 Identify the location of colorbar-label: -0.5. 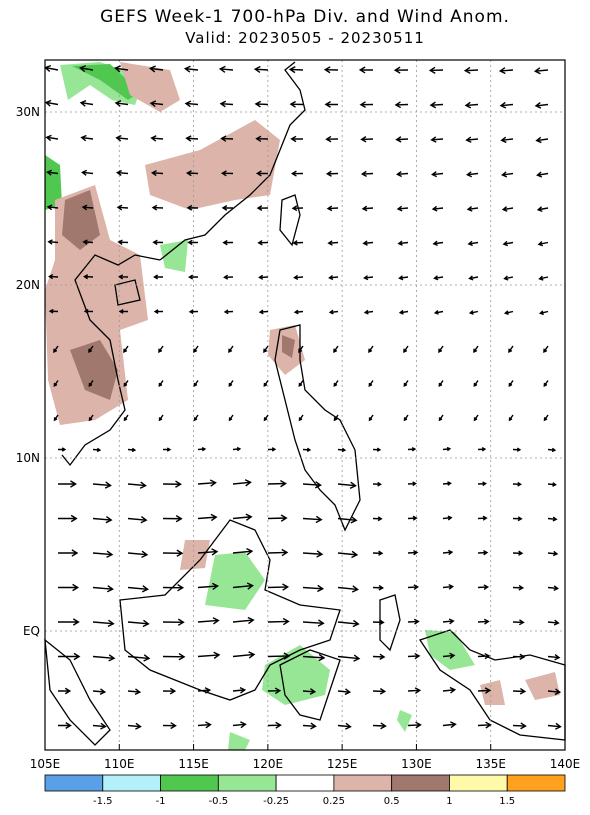
(219, 801).